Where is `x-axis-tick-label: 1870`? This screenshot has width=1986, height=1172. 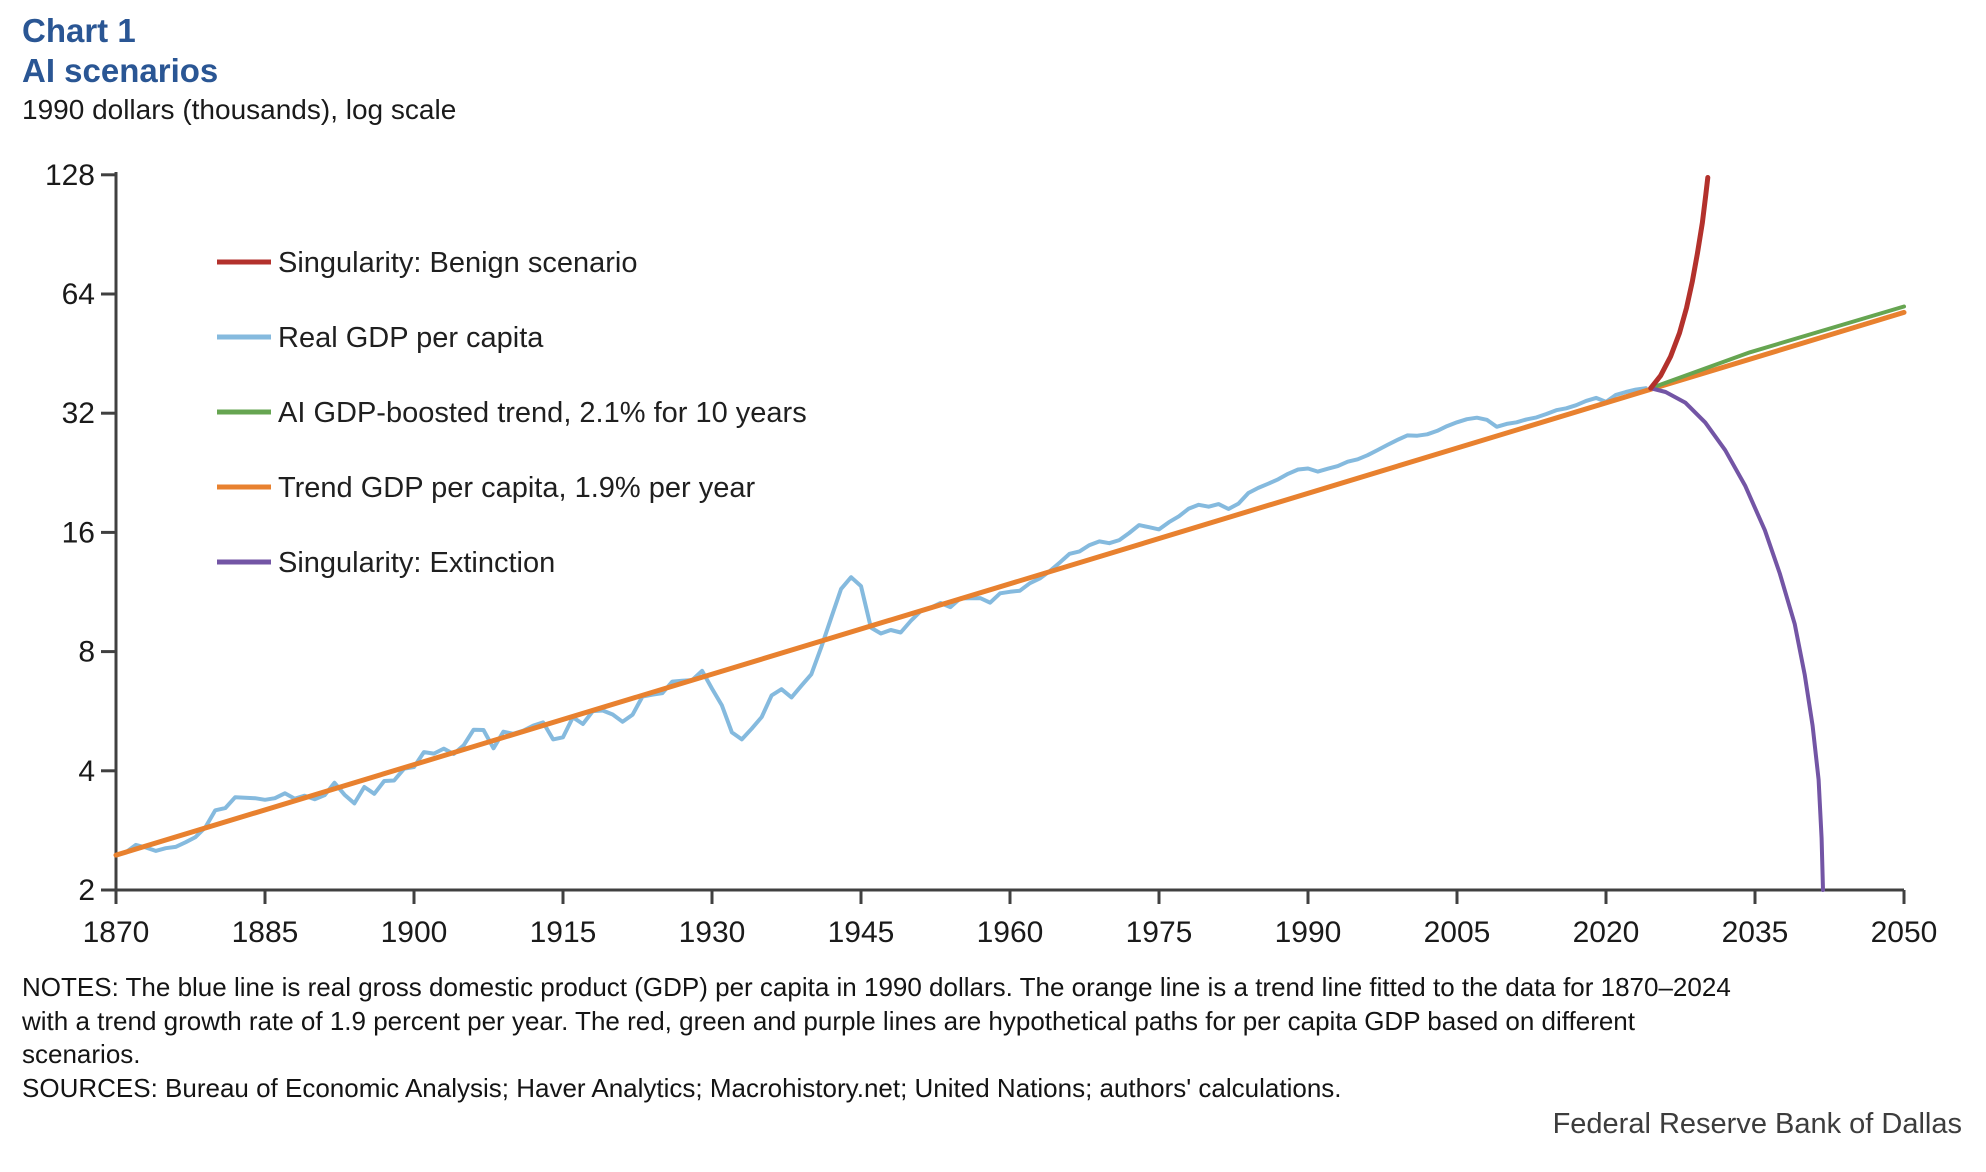 x-axis-tick-label: 1870 is located at coordinates (116, 932).